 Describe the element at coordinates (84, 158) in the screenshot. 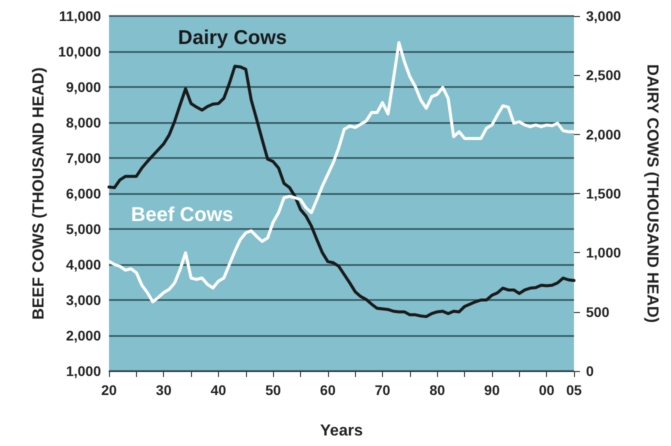

I see `y-tick-label: 7,000` at that location.